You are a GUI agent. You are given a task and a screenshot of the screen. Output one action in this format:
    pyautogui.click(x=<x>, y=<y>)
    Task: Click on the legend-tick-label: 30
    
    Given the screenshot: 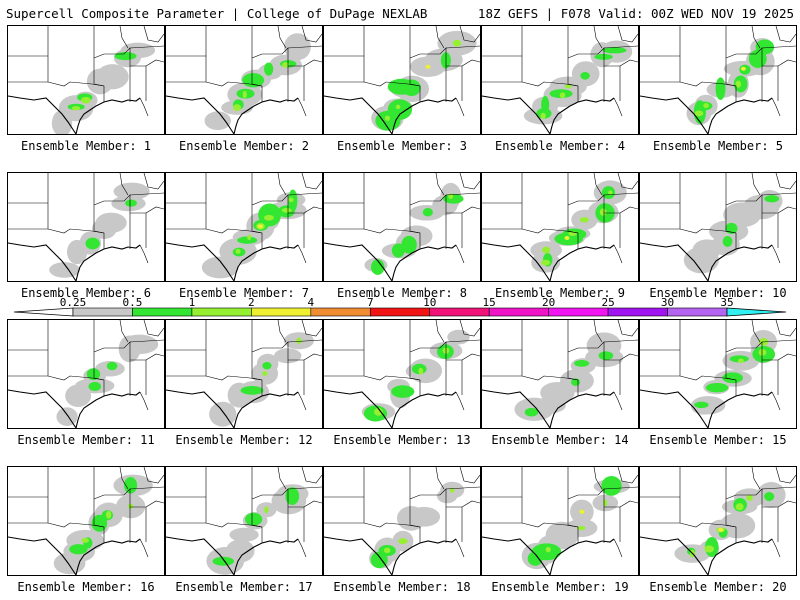 What is the action you would take?
    pyautogui.click(x=667, y=302)
    